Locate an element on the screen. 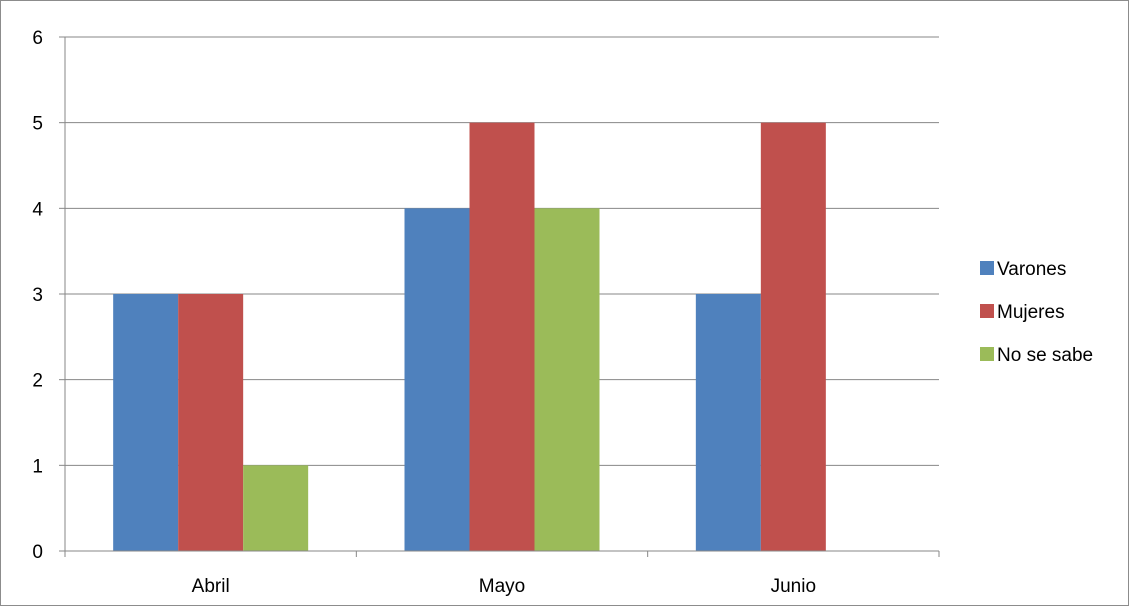 The image size is (1129, 607). bar-mujeres-mayo is located at coordinates (502, 337).